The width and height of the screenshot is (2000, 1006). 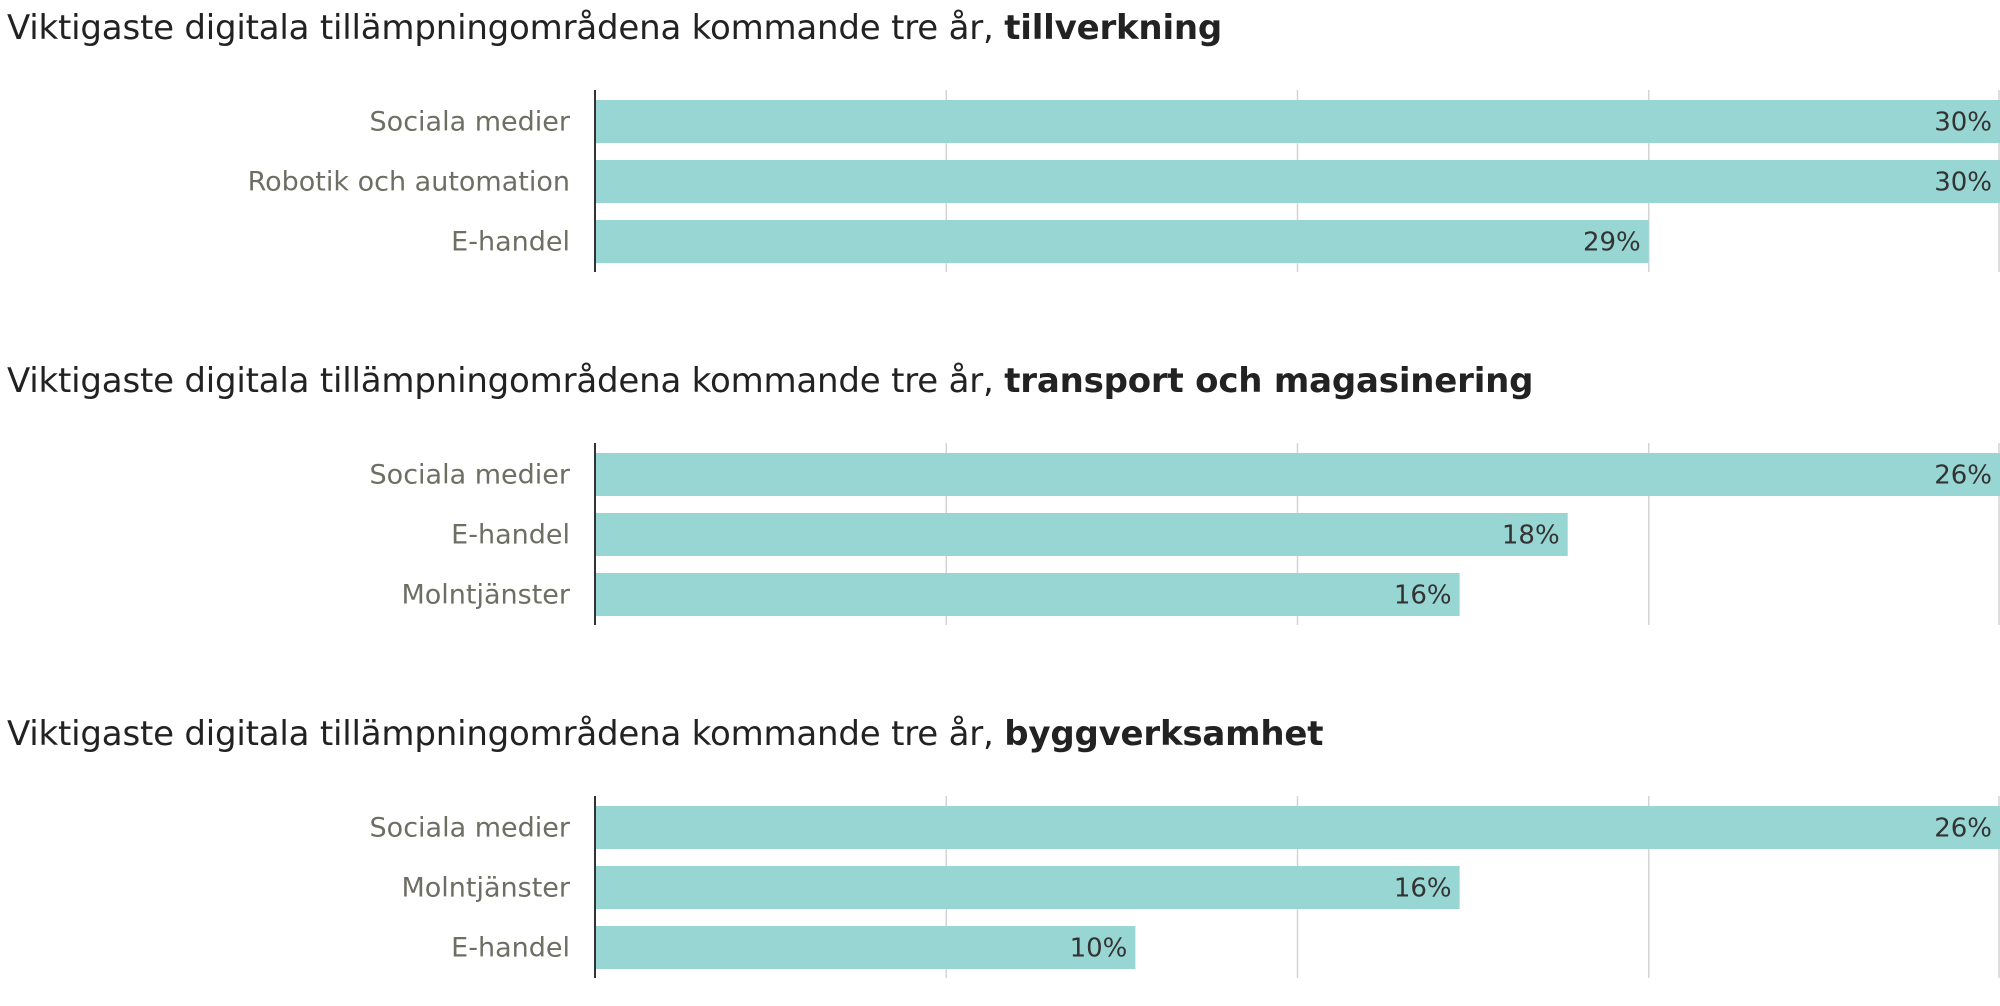 I want to click on value-label: 10%, so click(x=1099, y=949).